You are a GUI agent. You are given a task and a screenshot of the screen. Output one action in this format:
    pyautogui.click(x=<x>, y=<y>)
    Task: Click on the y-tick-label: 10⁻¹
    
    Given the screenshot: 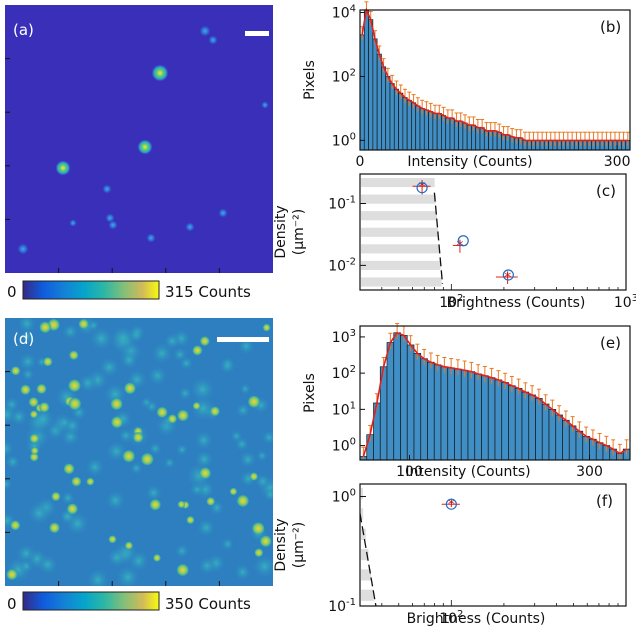 What is the action you would take?
    pyautogui.click(x=342, y=204)
    